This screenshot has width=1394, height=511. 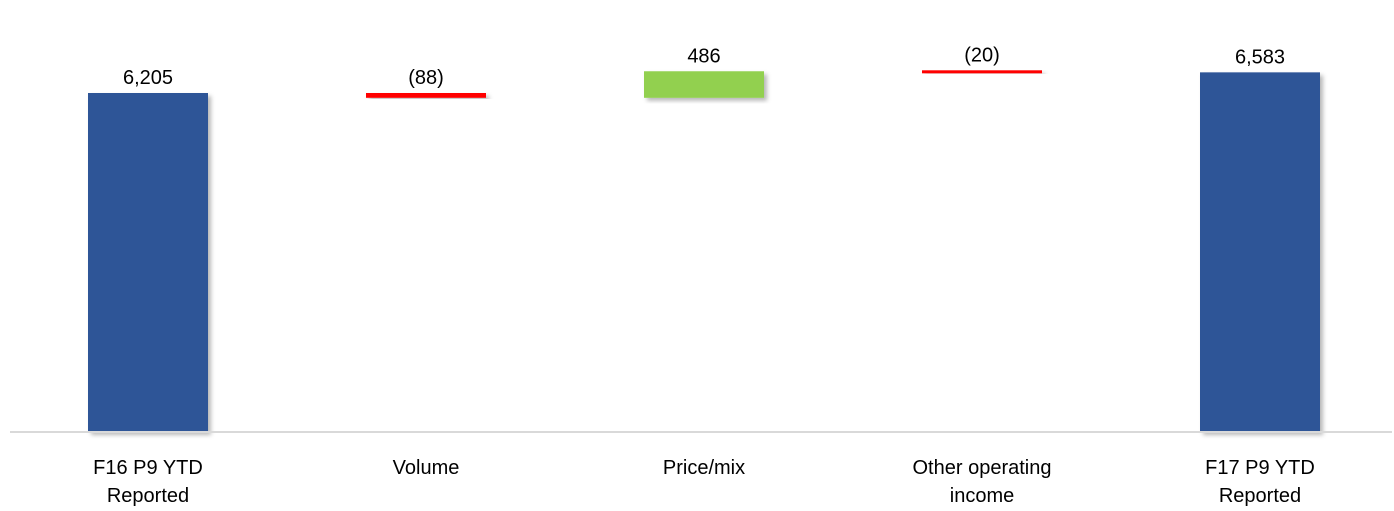 I want to click on data-label: (20), so click(x=982, y=55).